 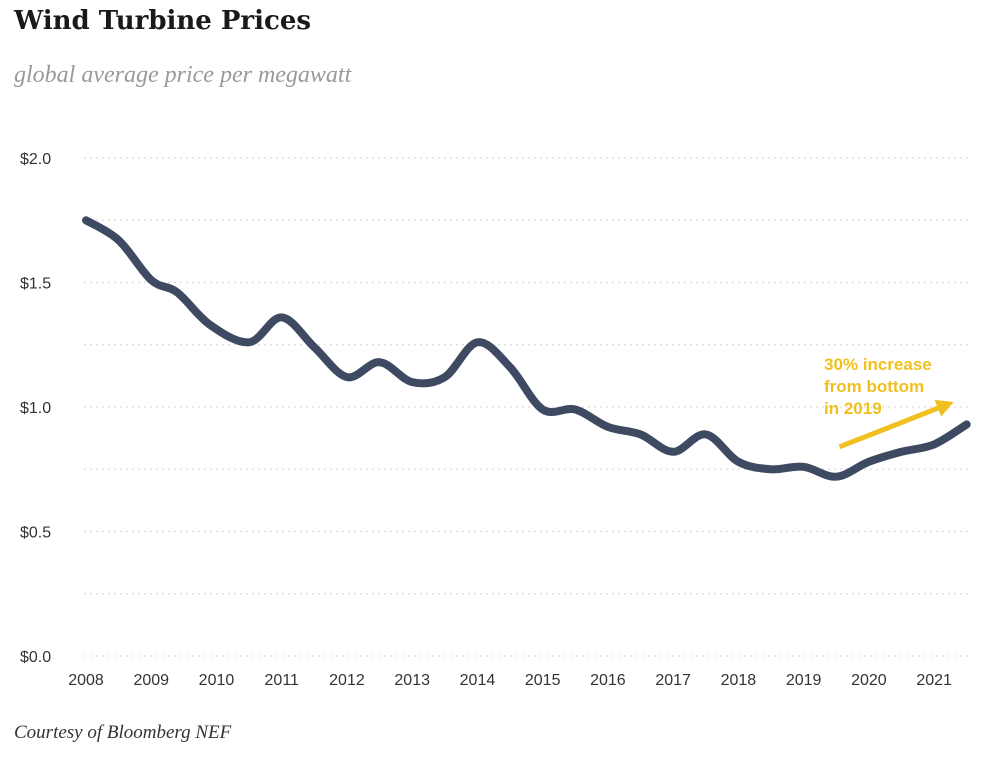 What do you see at coordinates (35, 533) in the screenshot?
I see `y-tick-label: $0.5` at bounding box center [35, 533].